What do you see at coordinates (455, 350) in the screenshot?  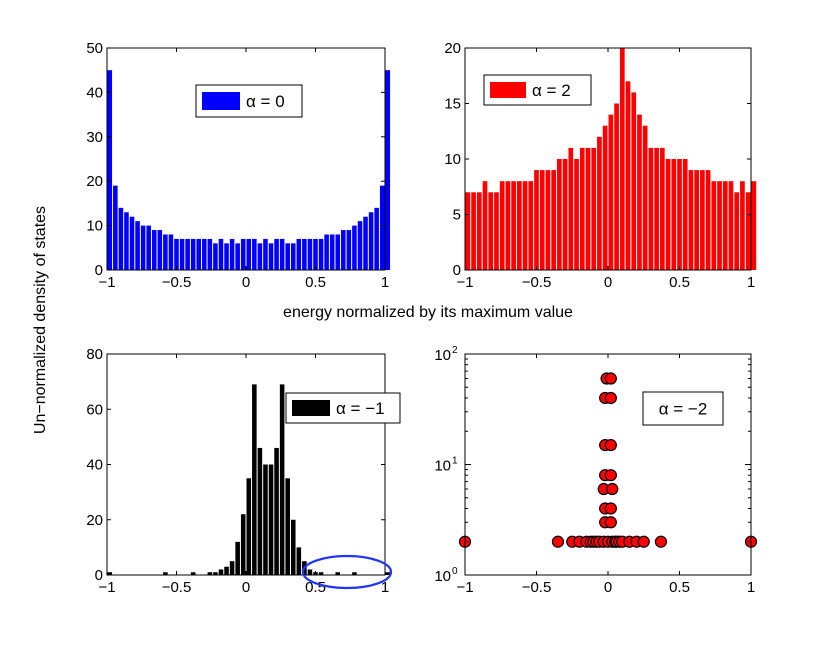 I see `y-tick-exponent: 2` at bounding box center [455, 350].